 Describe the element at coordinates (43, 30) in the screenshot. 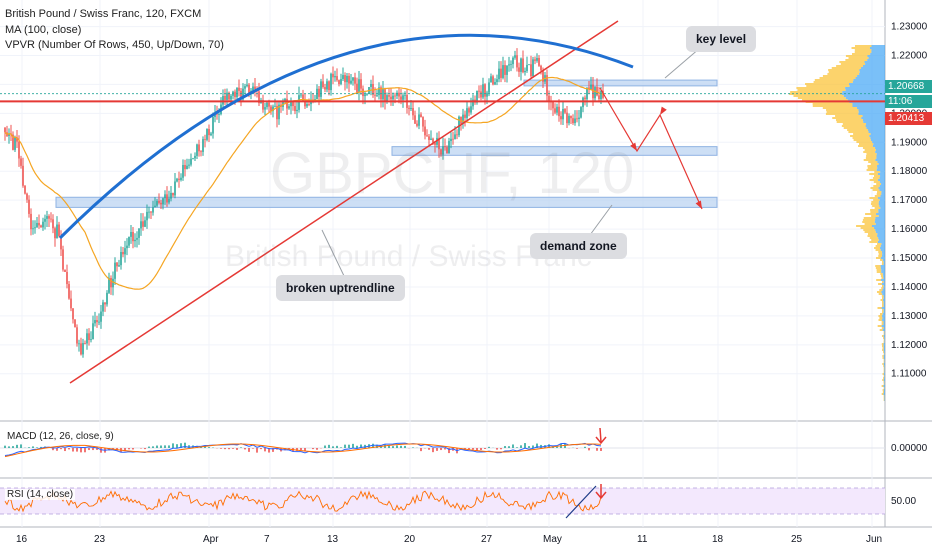

I see `ma-legend: MA (100, close)` at that location.